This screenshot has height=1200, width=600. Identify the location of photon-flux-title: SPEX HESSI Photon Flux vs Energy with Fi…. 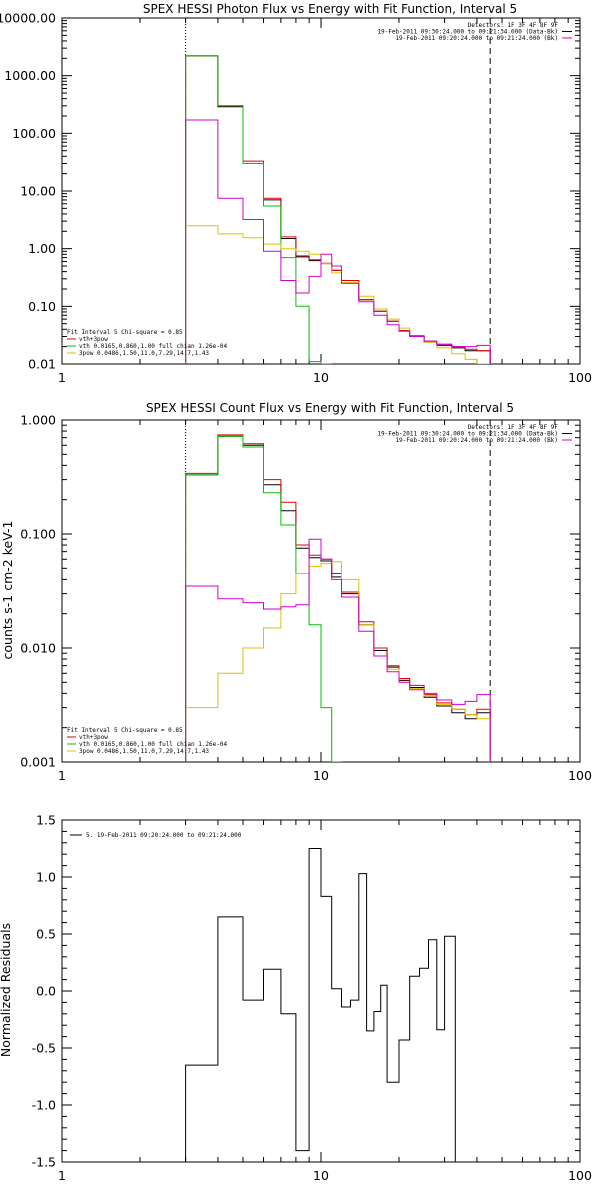
(330, 9).